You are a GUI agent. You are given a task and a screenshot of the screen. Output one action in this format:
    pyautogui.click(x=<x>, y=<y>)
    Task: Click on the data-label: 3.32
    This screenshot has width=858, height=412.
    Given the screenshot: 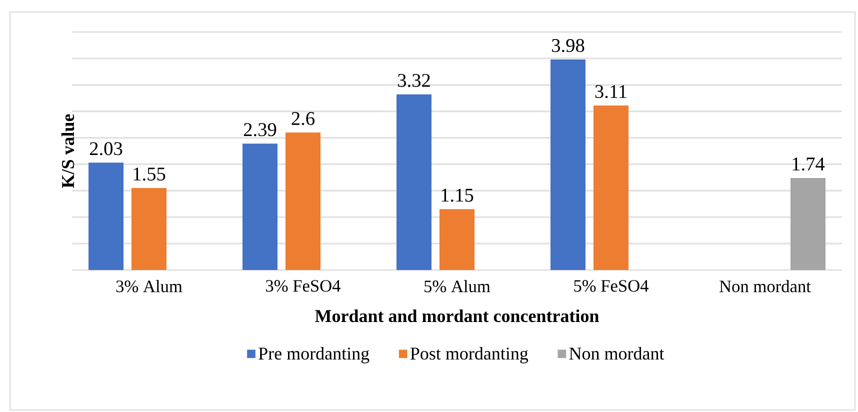 What is the action you would take?
    pyautogui.click(x=414, y=81)
    